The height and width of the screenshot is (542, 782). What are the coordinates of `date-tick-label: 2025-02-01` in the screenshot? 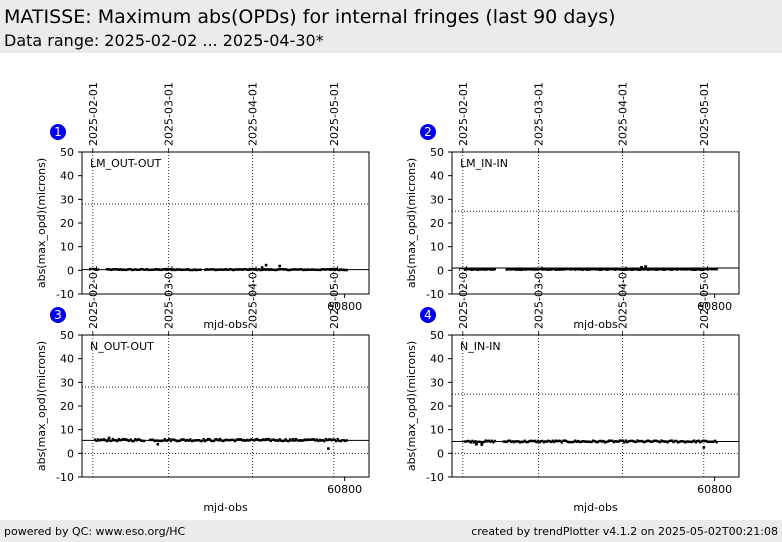 It's located at (93, 297).